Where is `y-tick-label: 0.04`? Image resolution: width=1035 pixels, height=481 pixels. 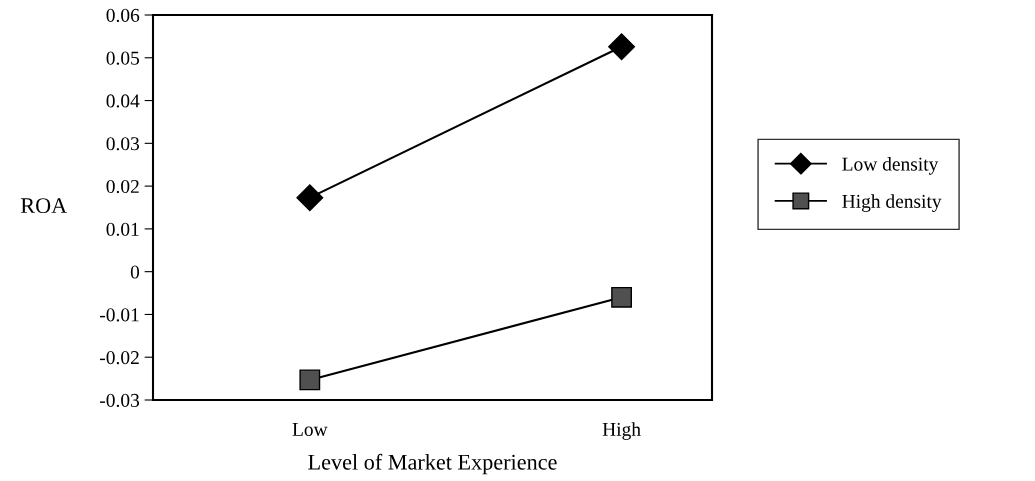
y-tick-label: 0.04 is located at coordinates (123, 101).